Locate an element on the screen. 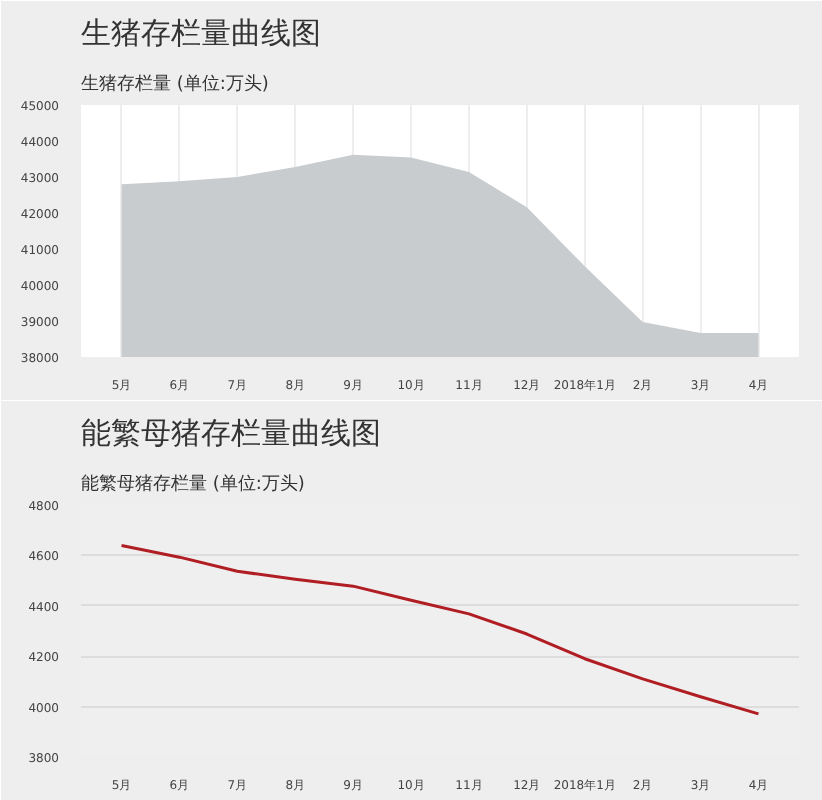 The height and width of the screenshot is (800, 822). chart-title: 能繁母猪存栏量曲线图 is located at coordinates (231, 433).